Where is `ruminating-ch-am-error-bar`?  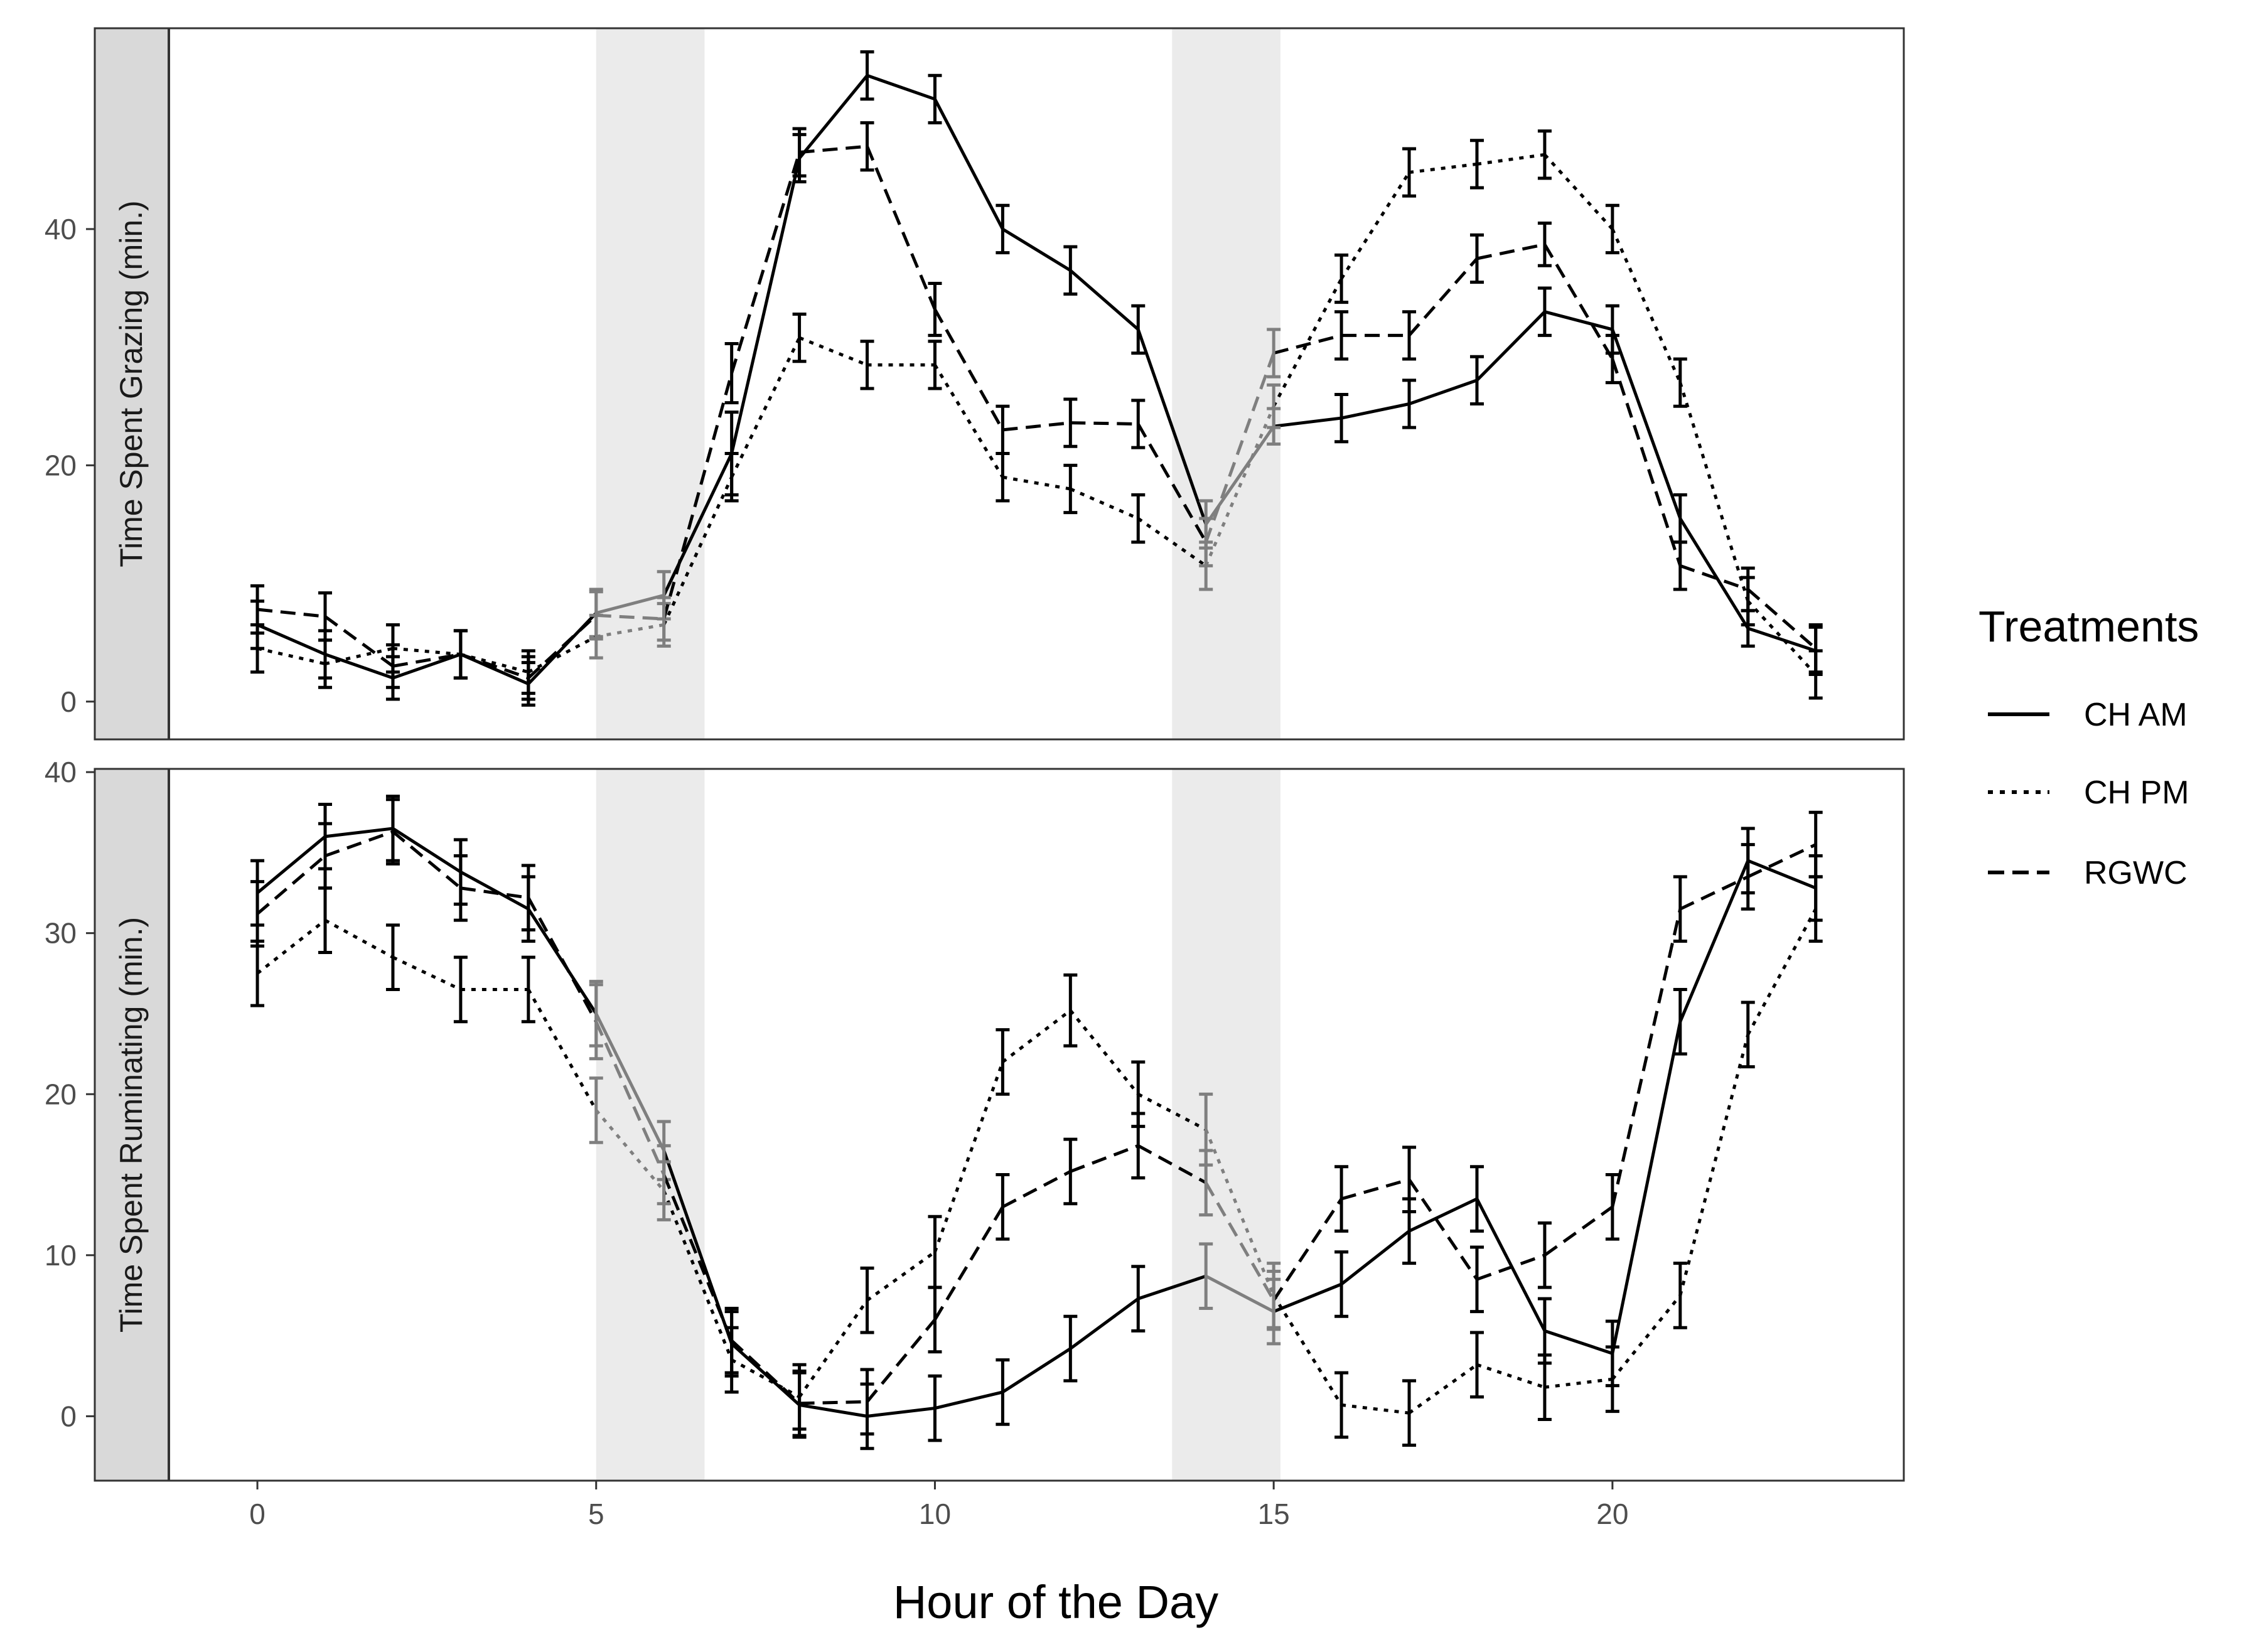 ruminating-ch-am-error-bar is located at coordinates (1206, 1276).